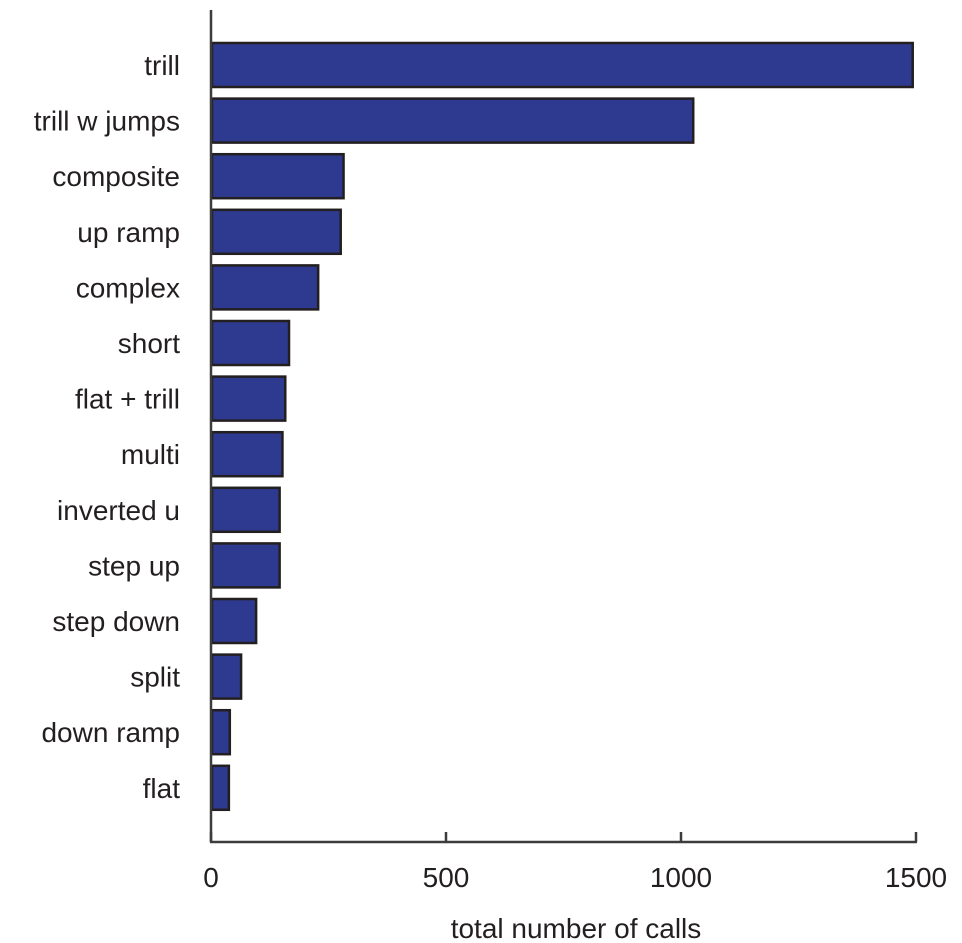 The width and height of the screenshot is (962, 943). What do you see at coordinates (134, 565) in the screenshot?
I see `category-label-step-up: step up` at bounding box center [134, 565].